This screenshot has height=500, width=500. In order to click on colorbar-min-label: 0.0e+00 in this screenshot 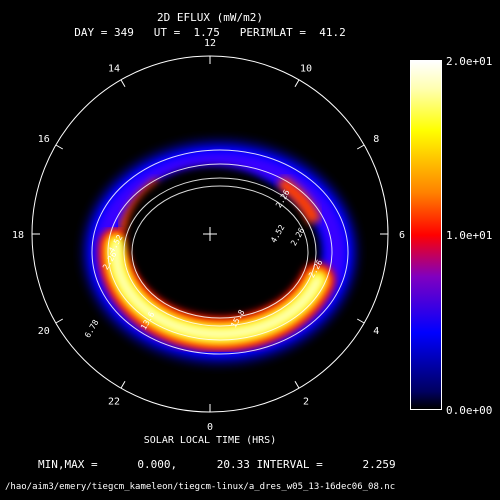, I will do `click(469, 410)`.